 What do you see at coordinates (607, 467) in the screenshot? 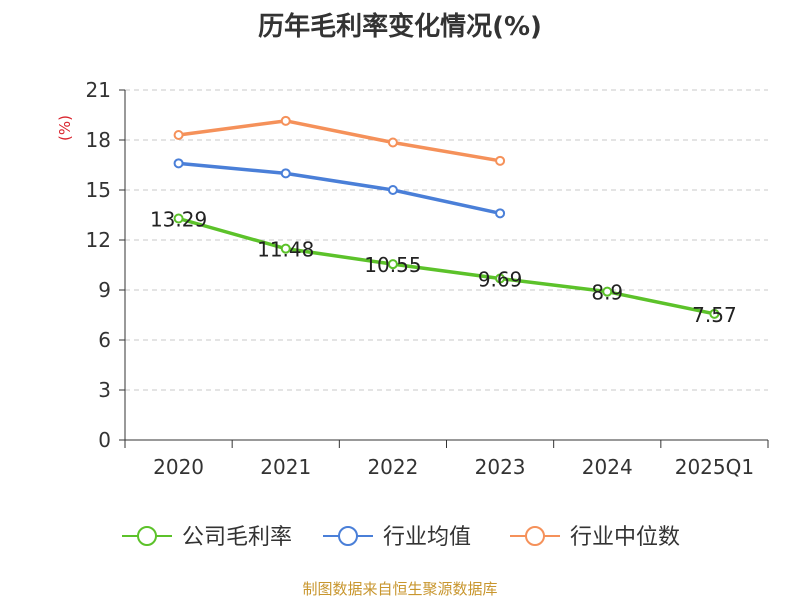
I see `x-tick-label: 2024` at bounding box center [607, 467].